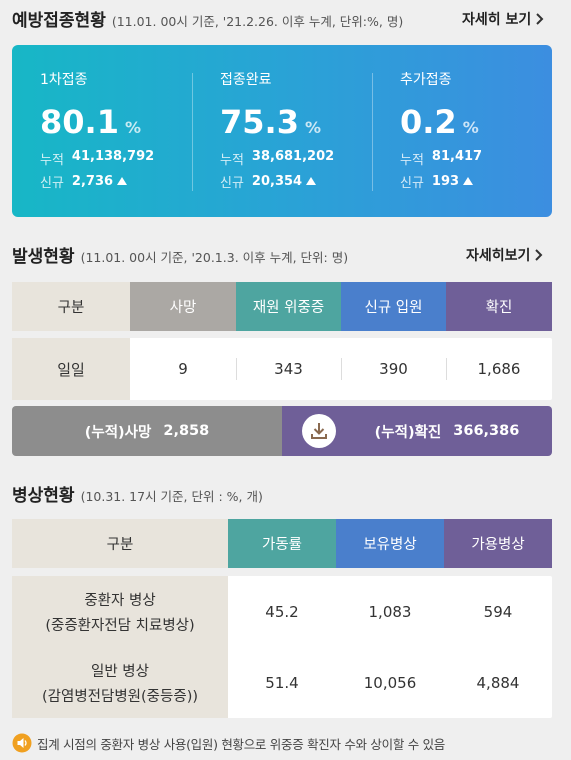  I want to click on vaccination-label: 1차접종, so click(64, 80).